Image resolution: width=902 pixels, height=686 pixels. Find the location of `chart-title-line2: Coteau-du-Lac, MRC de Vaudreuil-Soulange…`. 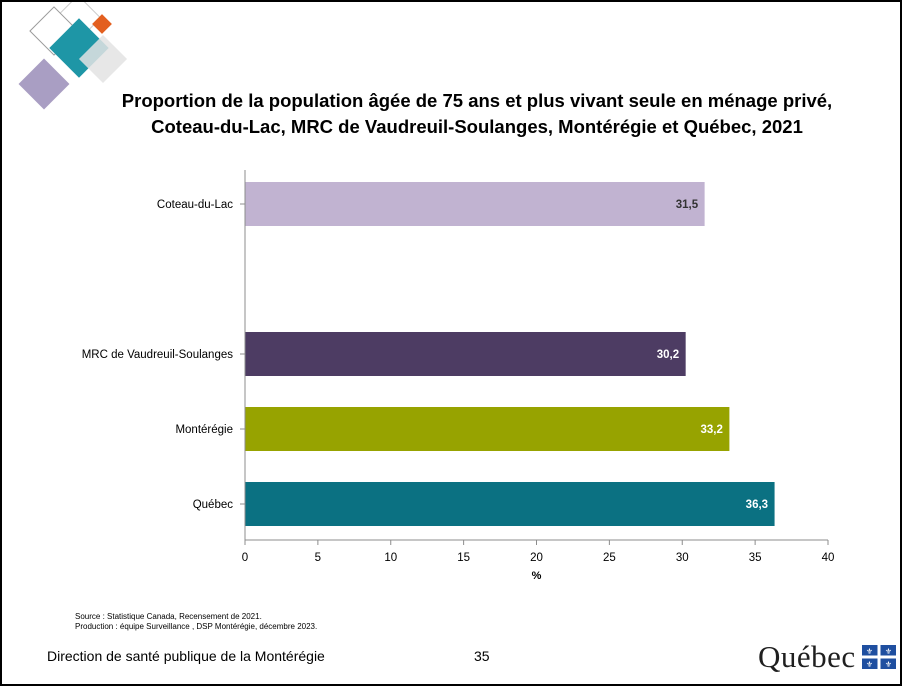

chart-title-line2: Coteau-du-Lac, MRC de Vaudreuil-Soulange… is located at coordinates (477, 126).